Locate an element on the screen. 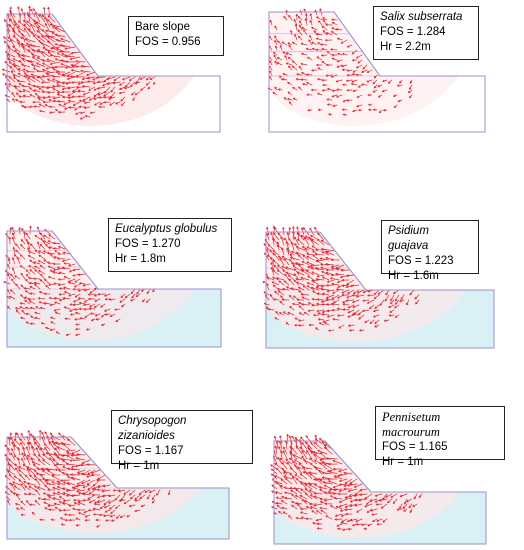 Image resolution: width=524 pixels, height=550 pixels. label-title: Eucalyptus globulus is located at coordinates (166, 229).